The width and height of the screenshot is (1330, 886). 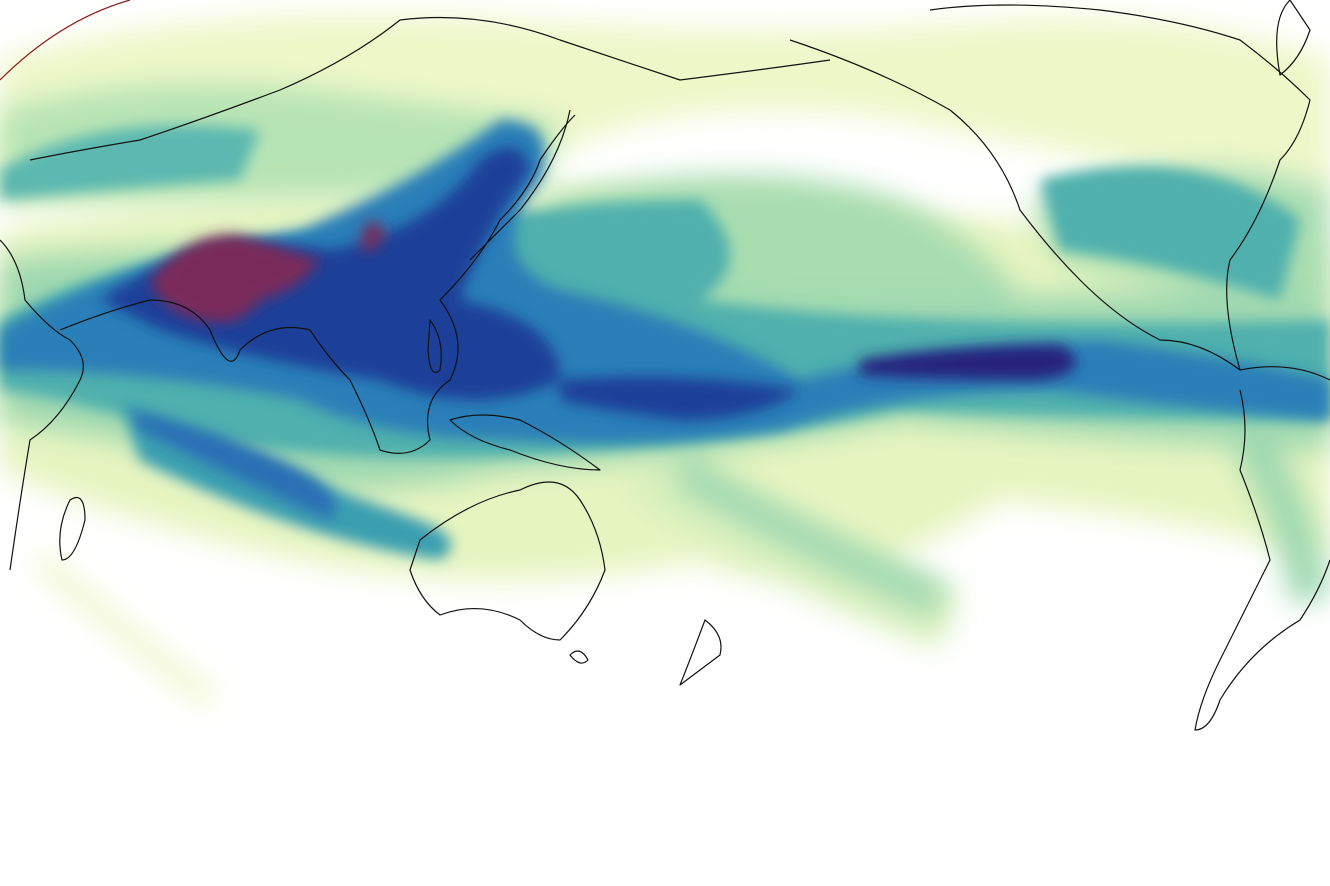 What do you see at coordinates (72, 528) in the screenshot?
I see `coastline-madagascar` at bounding box center [72, 528].